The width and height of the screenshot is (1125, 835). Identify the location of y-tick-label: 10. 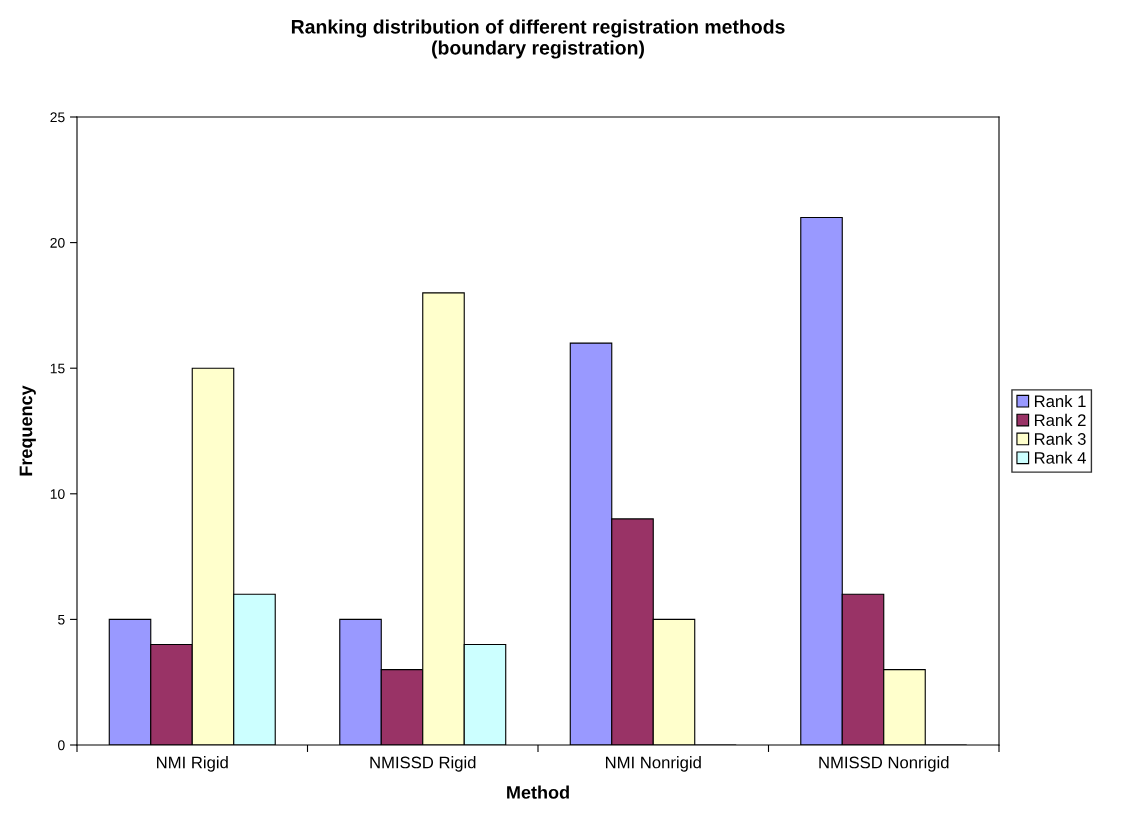
(57, 494).